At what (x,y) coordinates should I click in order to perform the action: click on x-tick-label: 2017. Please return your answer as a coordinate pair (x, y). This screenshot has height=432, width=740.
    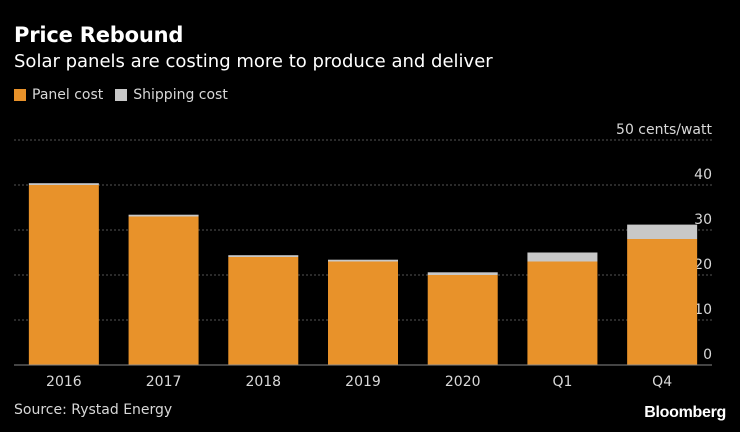
    Looking at the image, I should click on (164, 382).